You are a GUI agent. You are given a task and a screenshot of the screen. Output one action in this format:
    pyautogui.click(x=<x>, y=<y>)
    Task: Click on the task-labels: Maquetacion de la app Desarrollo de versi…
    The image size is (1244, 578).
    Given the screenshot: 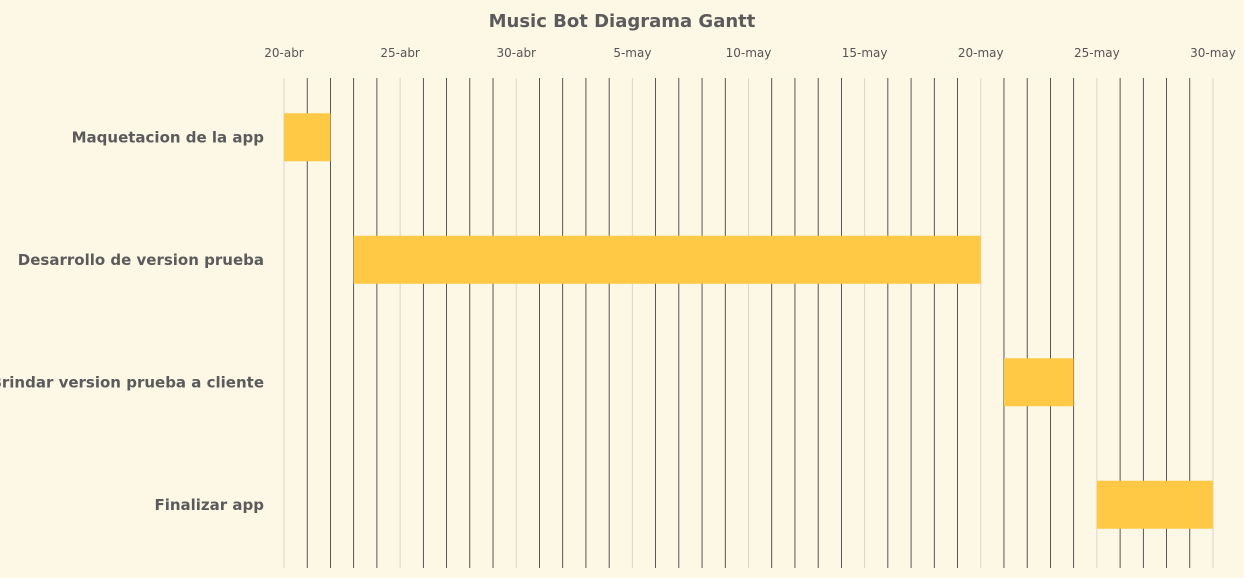 What is the action you would take?
    pyautogui.click(x=132, y=321)
    